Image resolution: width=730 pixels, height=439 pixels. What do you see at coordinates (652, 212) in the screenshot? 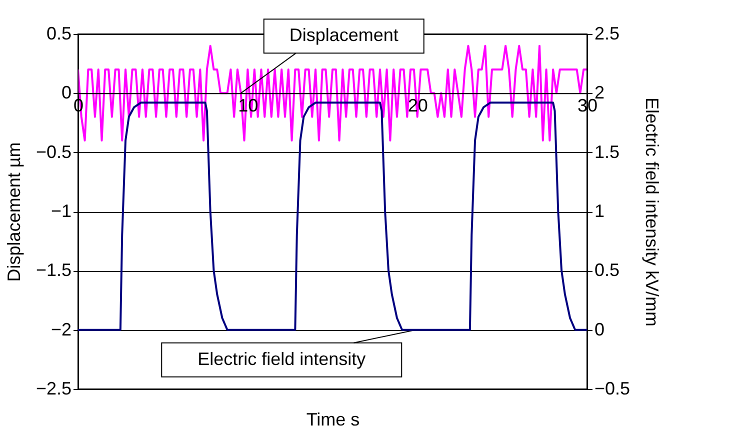
I see `y2-axis-title: Electric field intensity kV/mm` at bounding box center [652, 212].